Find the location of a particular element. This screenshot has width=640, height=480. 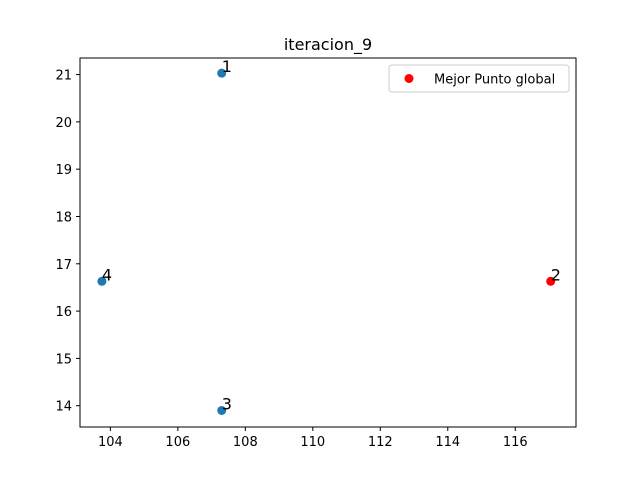

point-label-1: 1 is located at coordinates (227, 66).